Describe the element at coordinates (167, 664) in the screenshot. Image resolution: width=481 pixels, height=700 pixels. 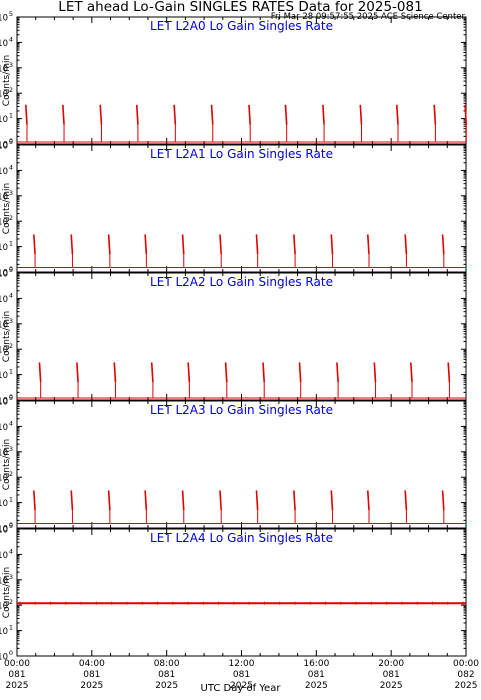
I see `x-tick-label: 08:00` at that location.